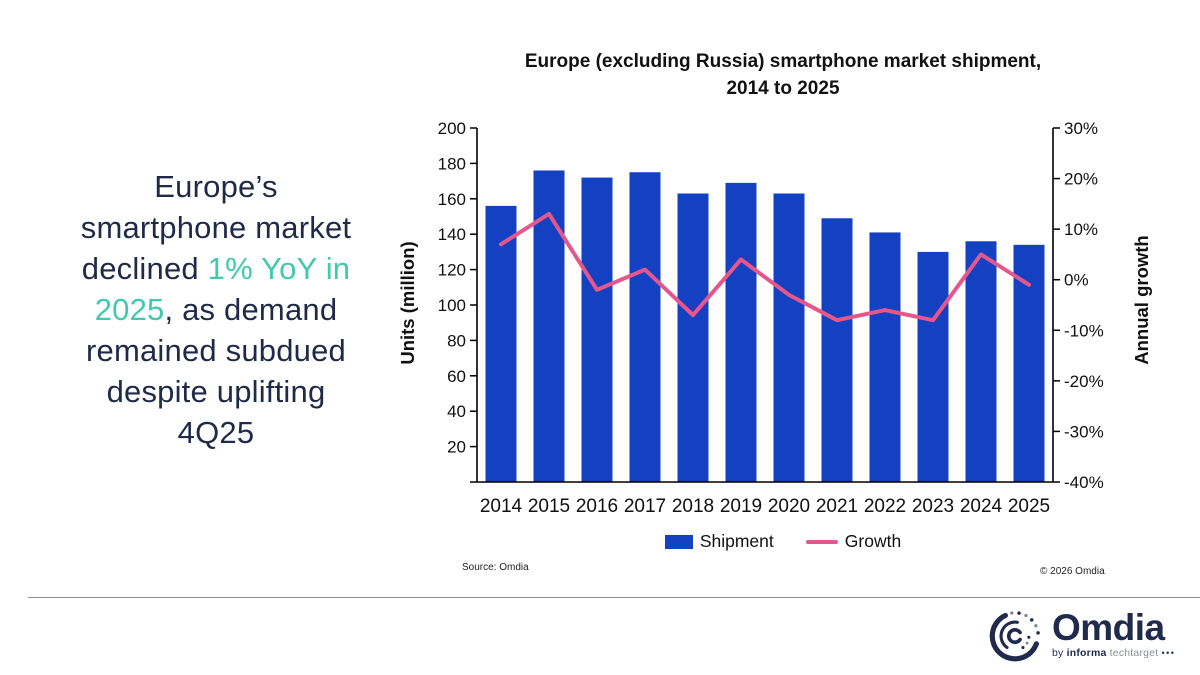 The image size is (1200, 675). Describe the element at coordinates (837, 350) in the screenshot. I see `bar-2021` at that location.